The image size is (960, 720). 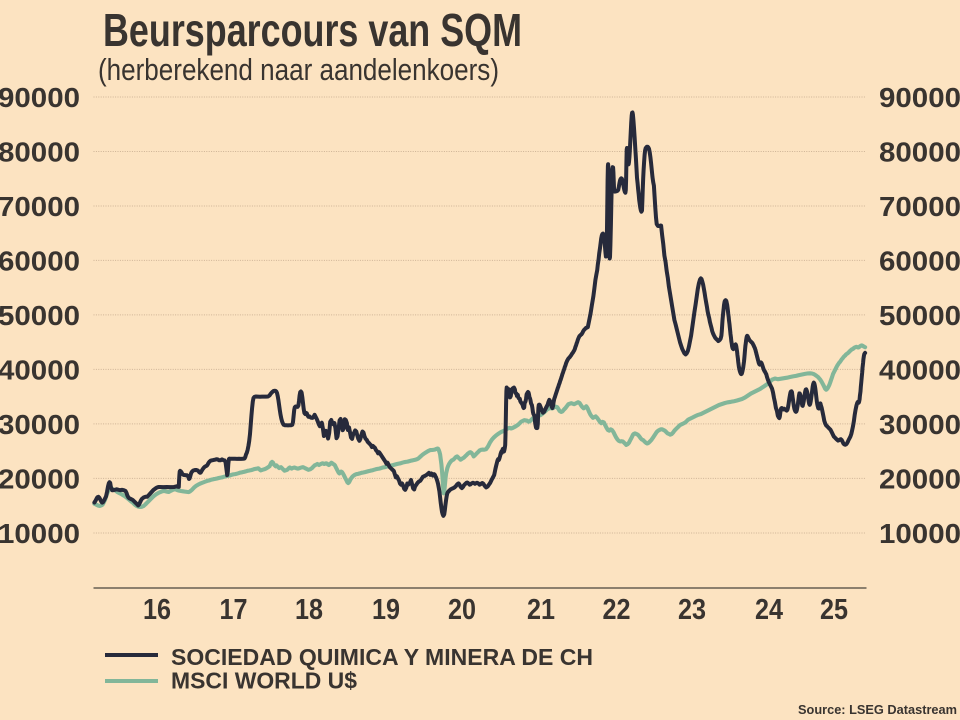 What do you see at coordinates (264, 681) in the screenshot?
I see `svg-text: MSCI WORLD U$` at bounding box center [264, 681].